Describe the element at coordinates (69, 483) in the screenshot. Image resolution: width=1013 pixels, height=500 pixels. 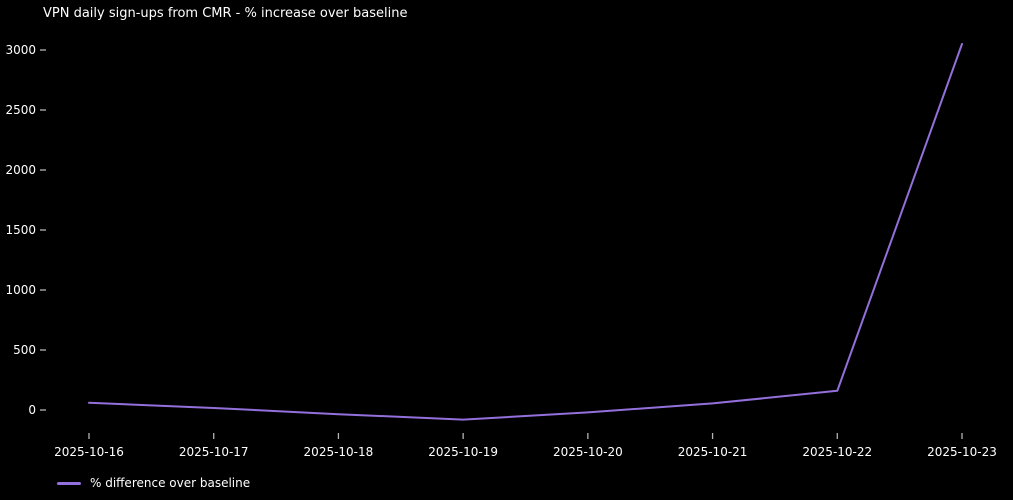
I see `legend-line-swatch` at that location.